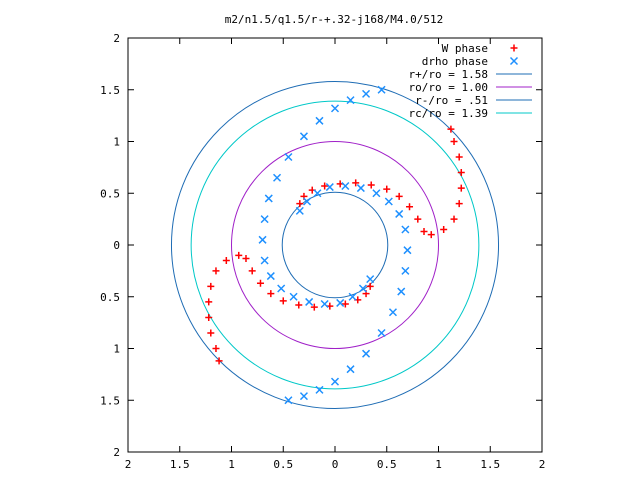 The height and width of the screenshot is (480, 640). Describe the element at coordinates (455, 61) in the screenshot. I see `legend-label: drho phase` at that location.